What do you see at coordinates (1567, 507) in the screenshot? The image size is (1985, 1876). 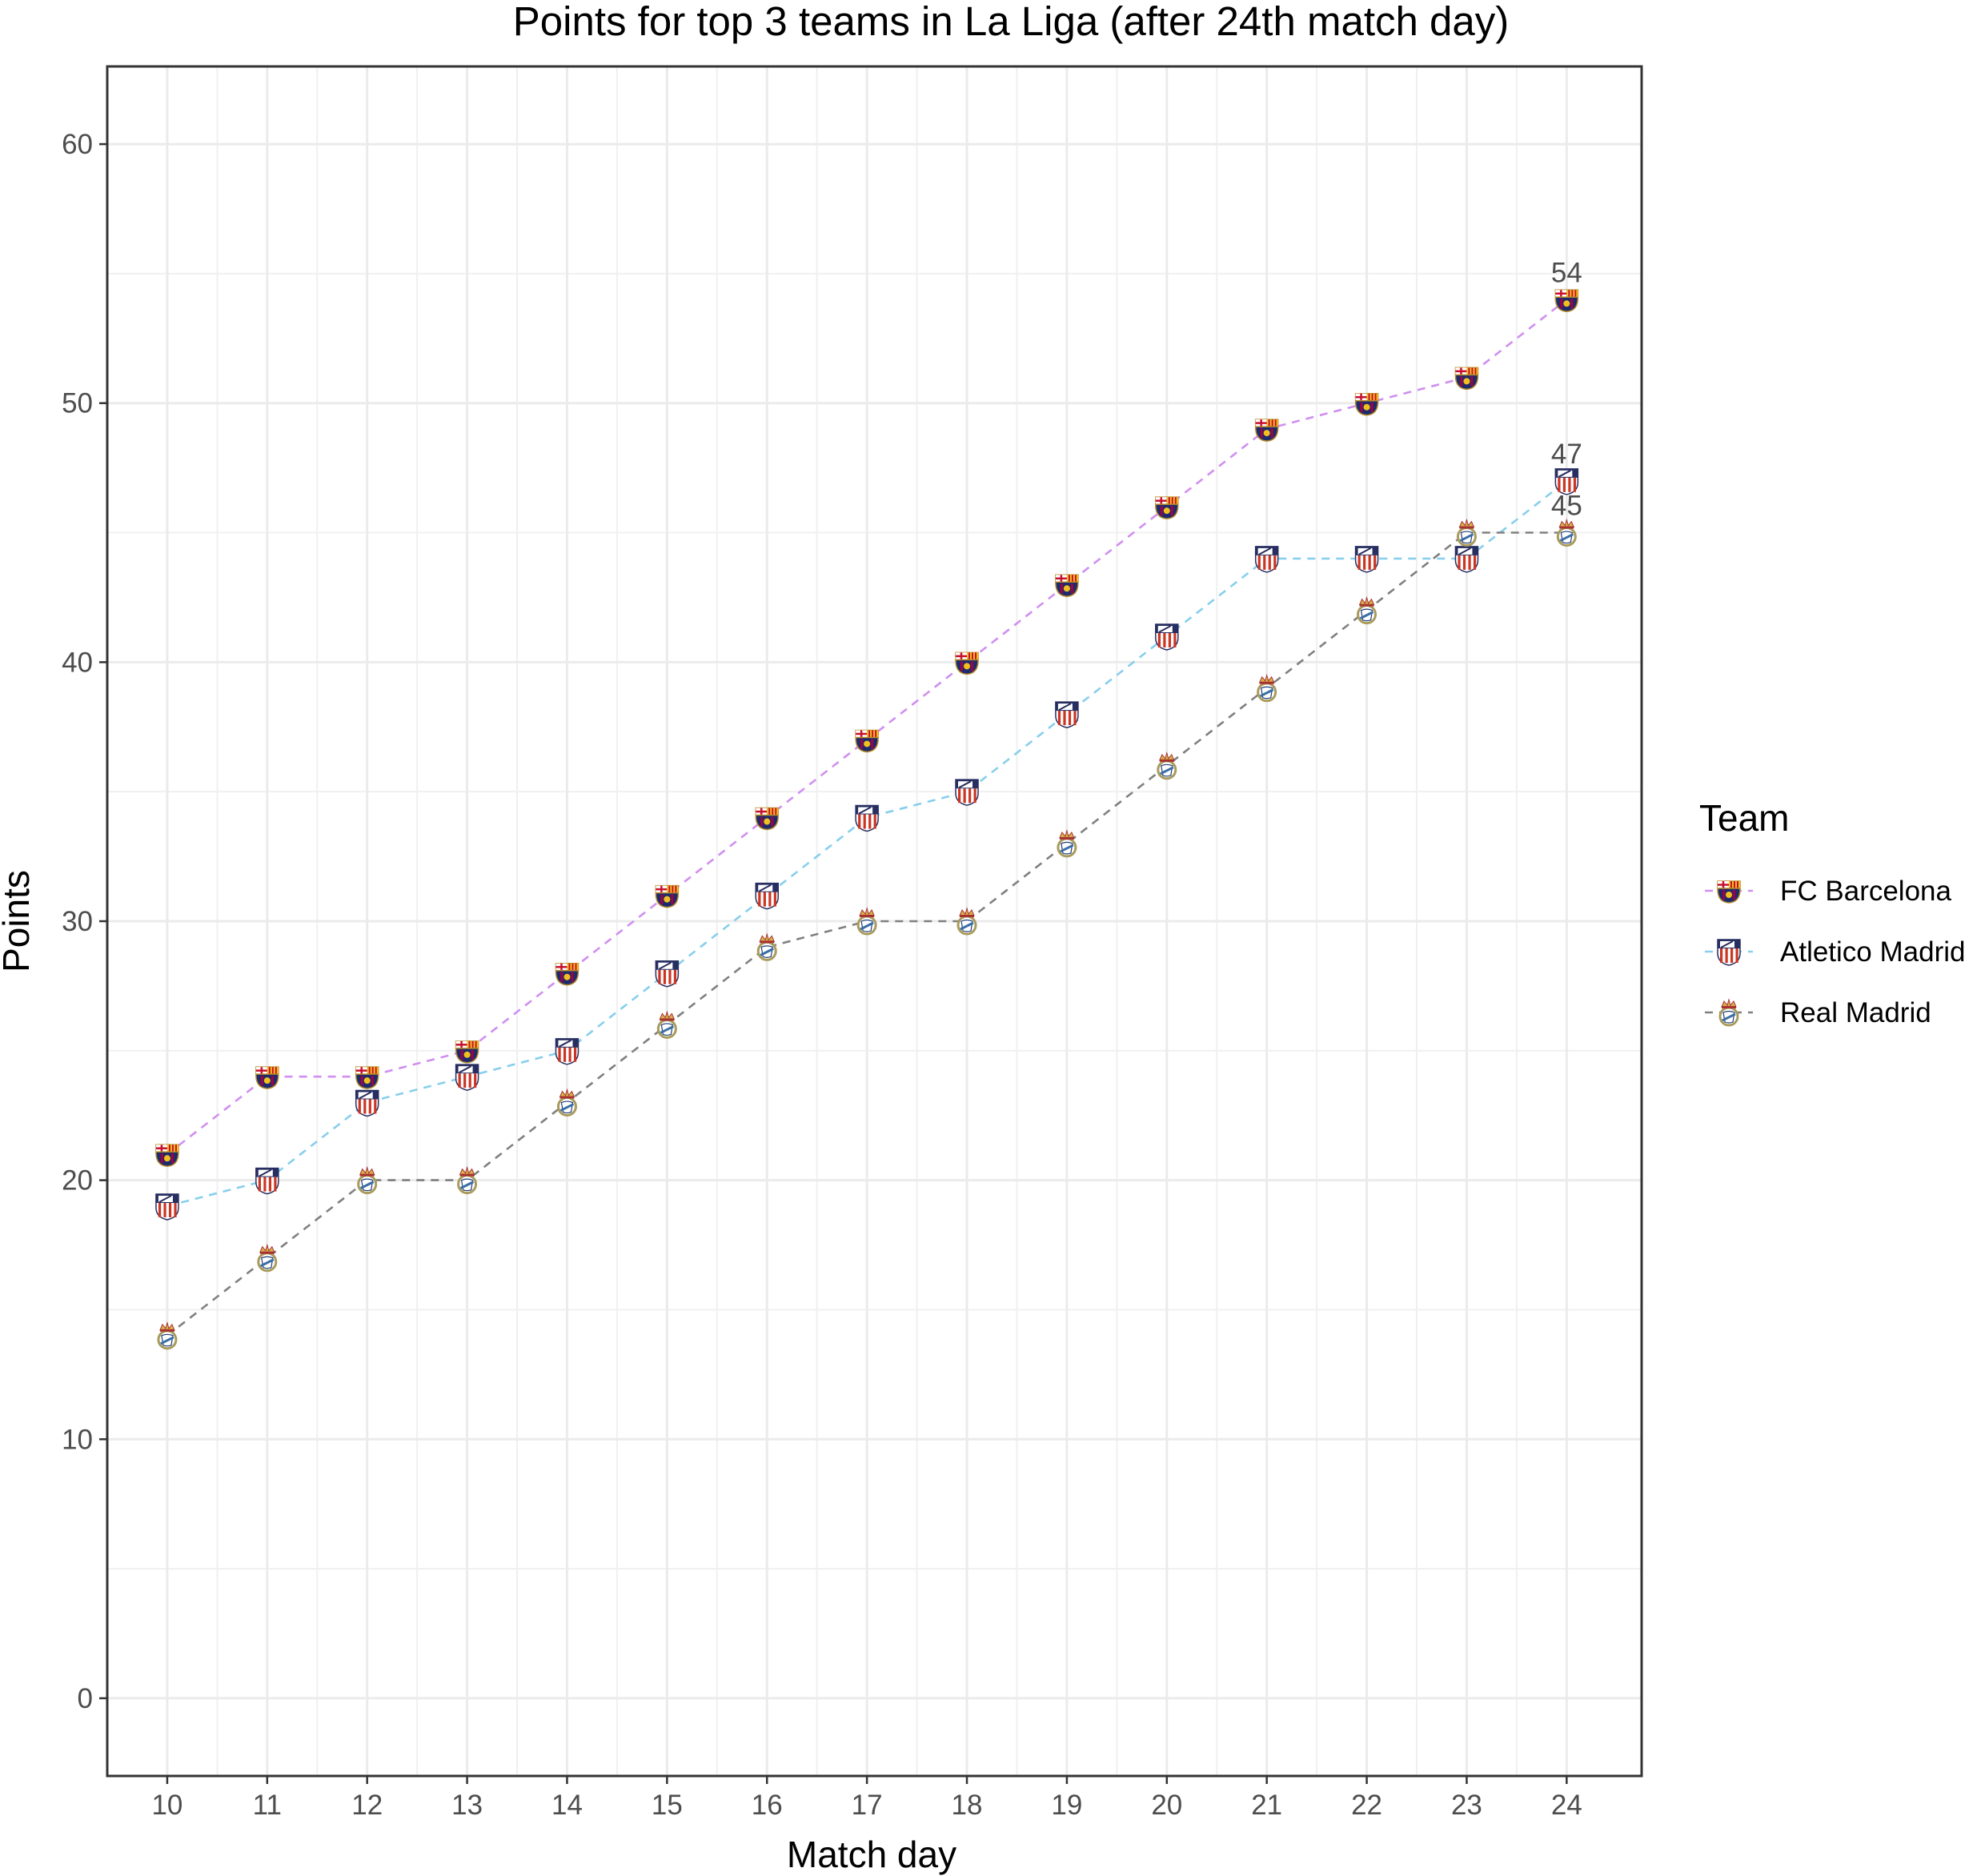 I see `end-value-label: 45` at bounding box center [1567, 507].